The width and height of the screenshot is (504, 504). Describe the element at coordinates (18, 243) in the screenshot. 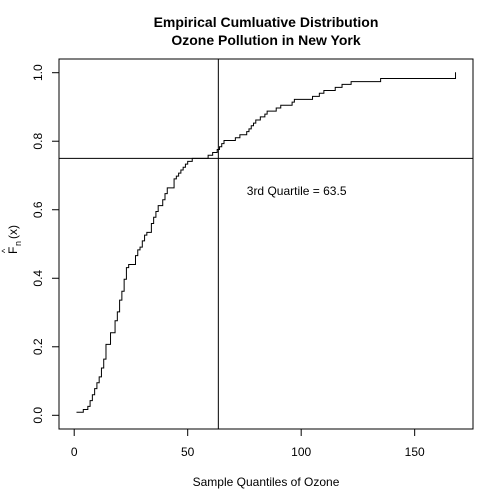

I see `y-axis-label-sub: n` at that location.